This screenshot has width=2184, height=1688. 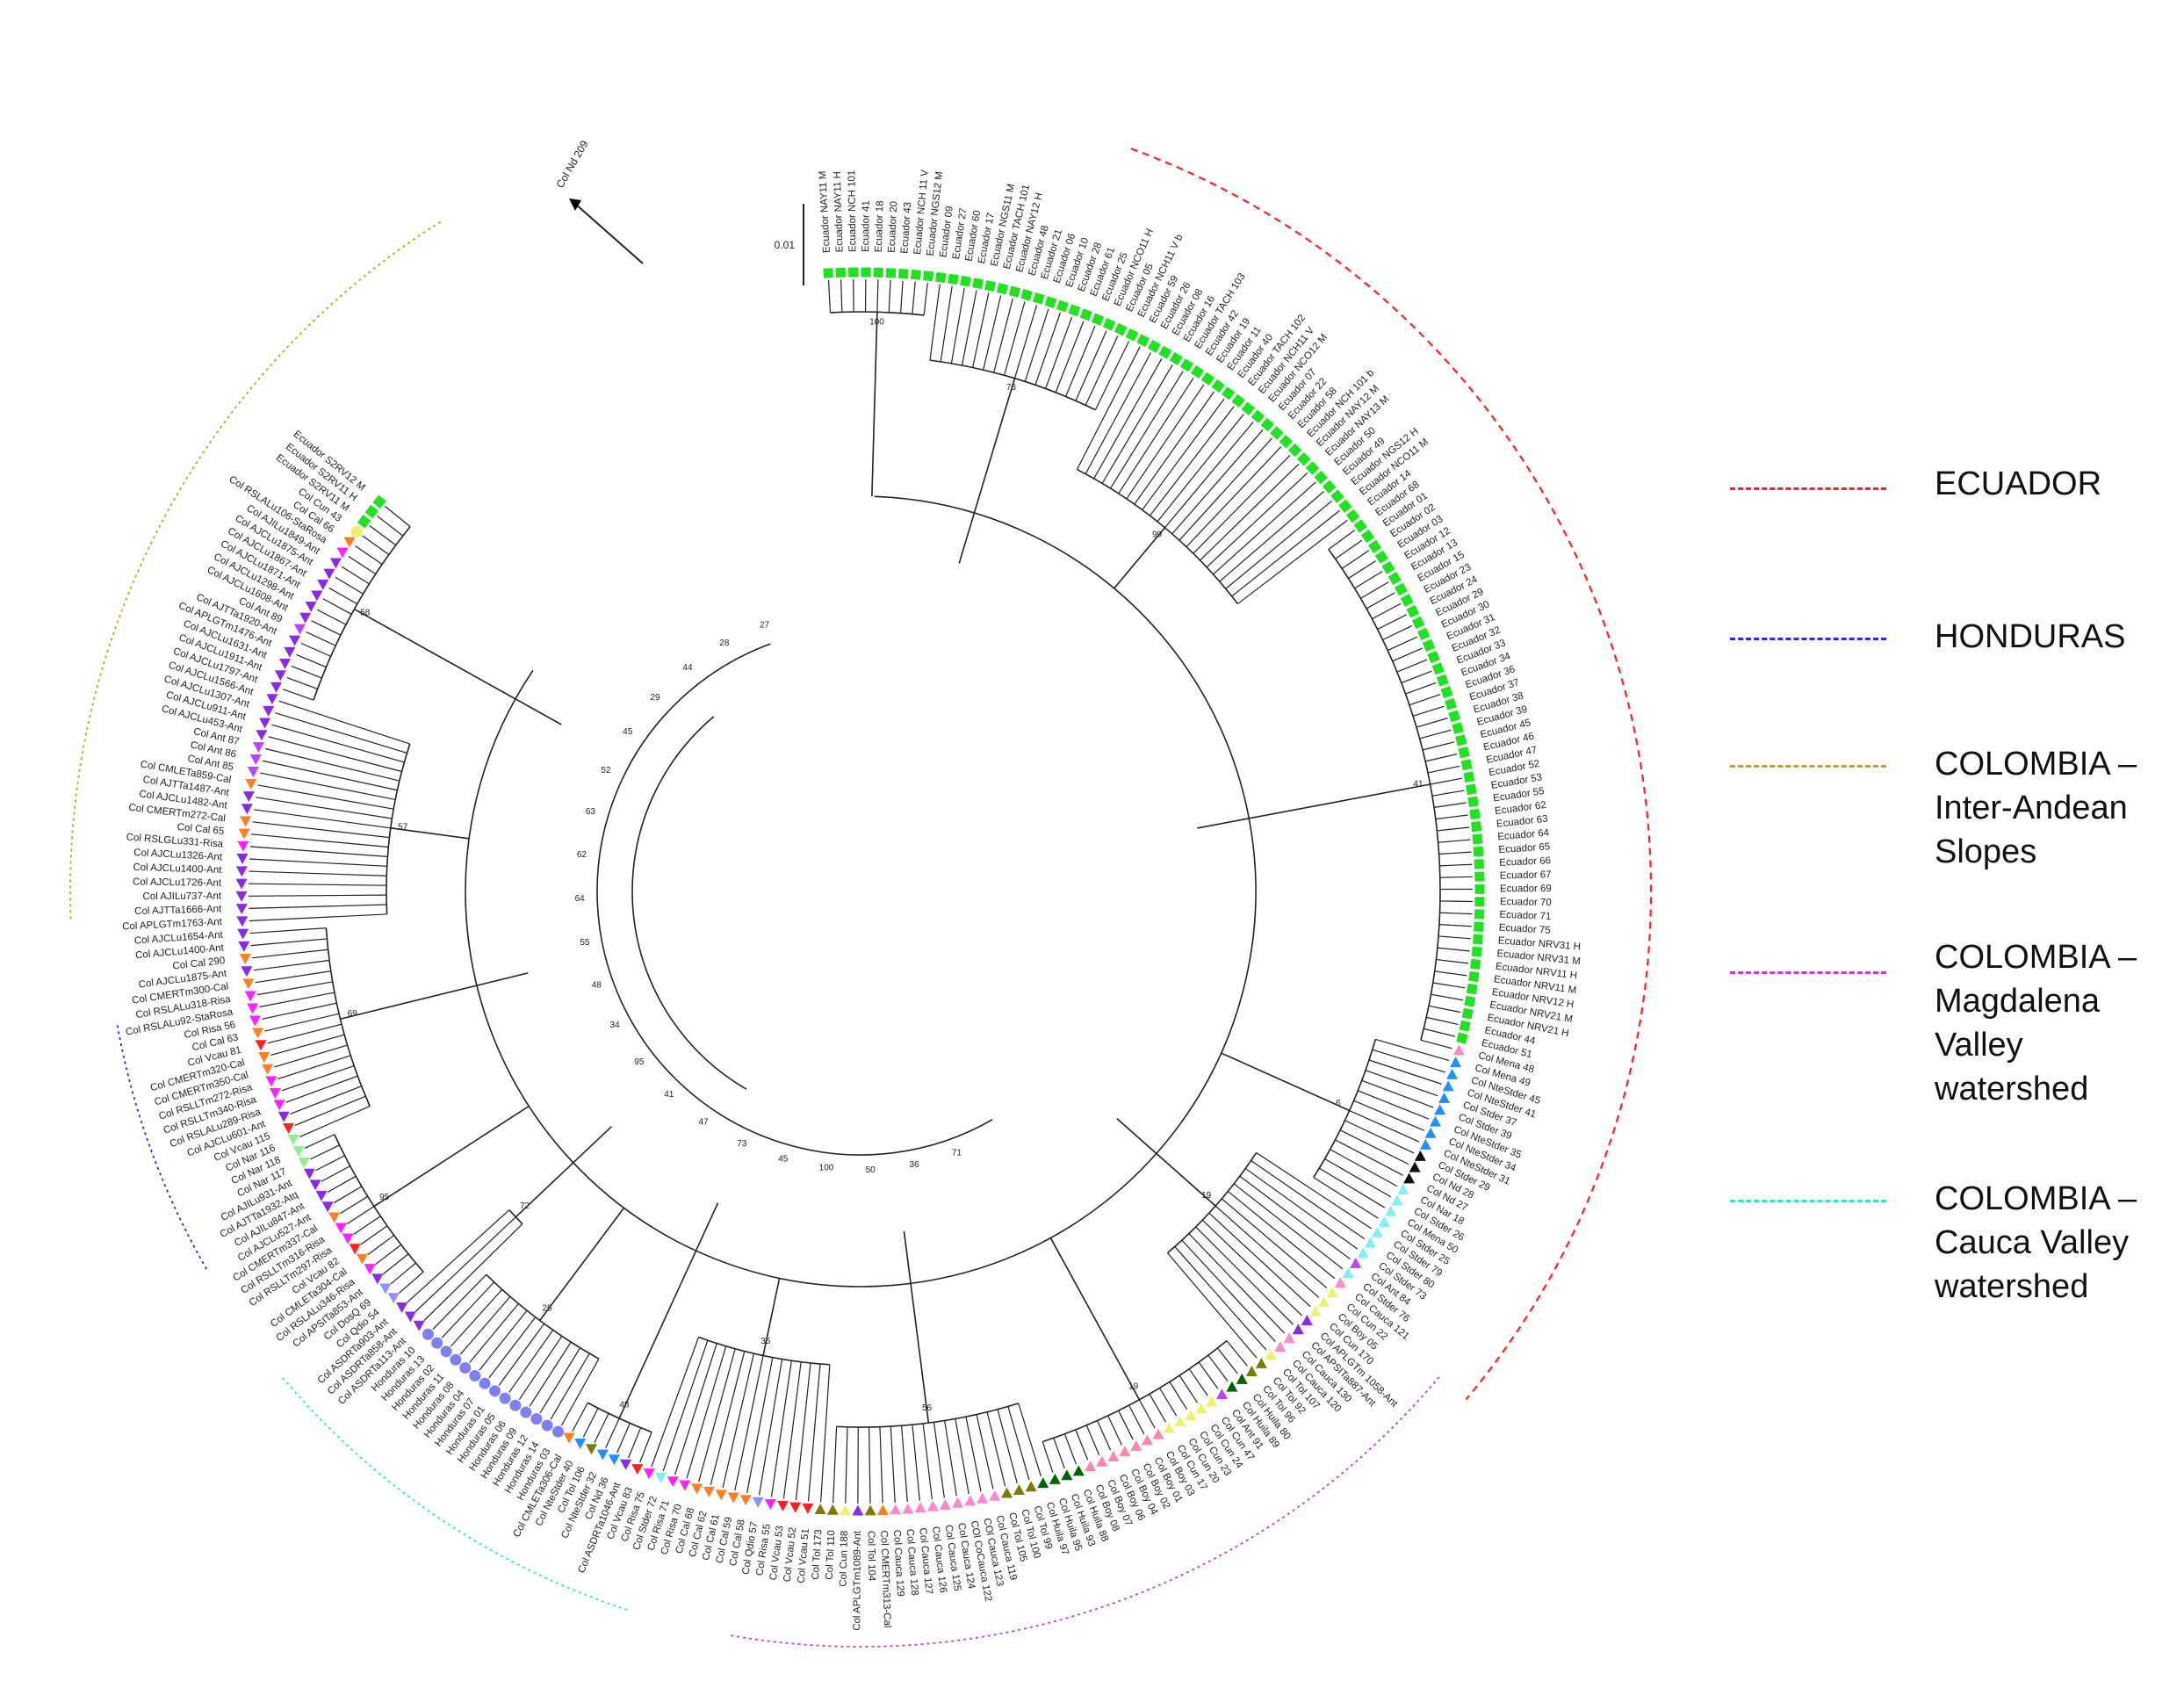 I want to click on tip-label: Ecuador 64, so click(x=1523, y=834).